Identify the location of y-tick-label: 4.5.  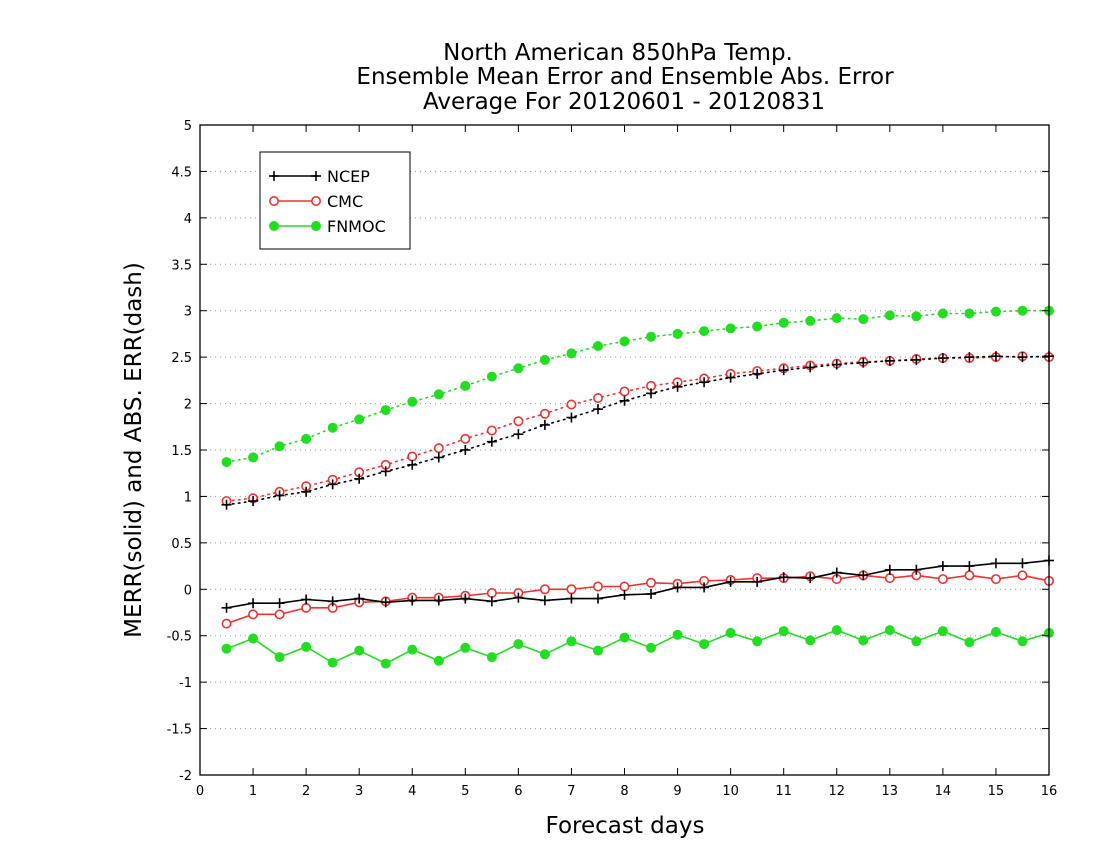
(181, 172).